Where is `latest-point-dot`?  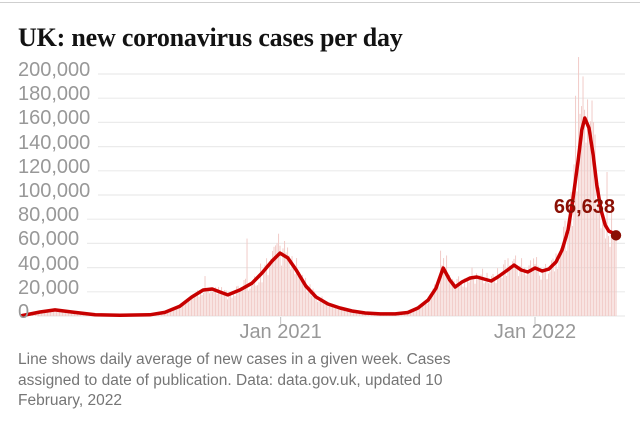 latest-point-dot is located at coordinates (616, 235).